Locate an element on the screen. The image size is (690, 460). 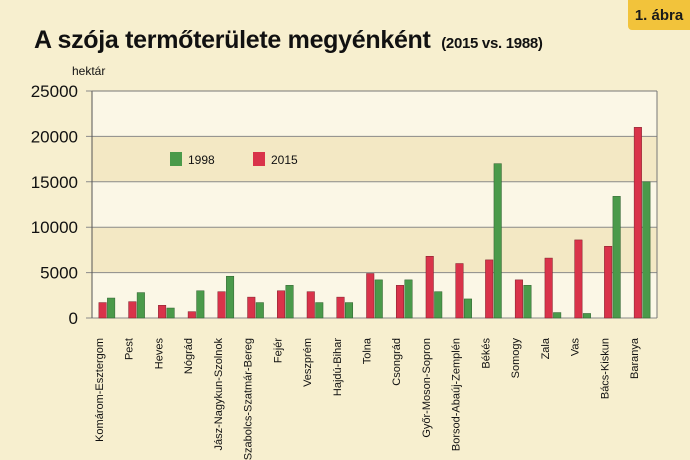
legend-swatch-1998 is located at coordinates (176, 159).